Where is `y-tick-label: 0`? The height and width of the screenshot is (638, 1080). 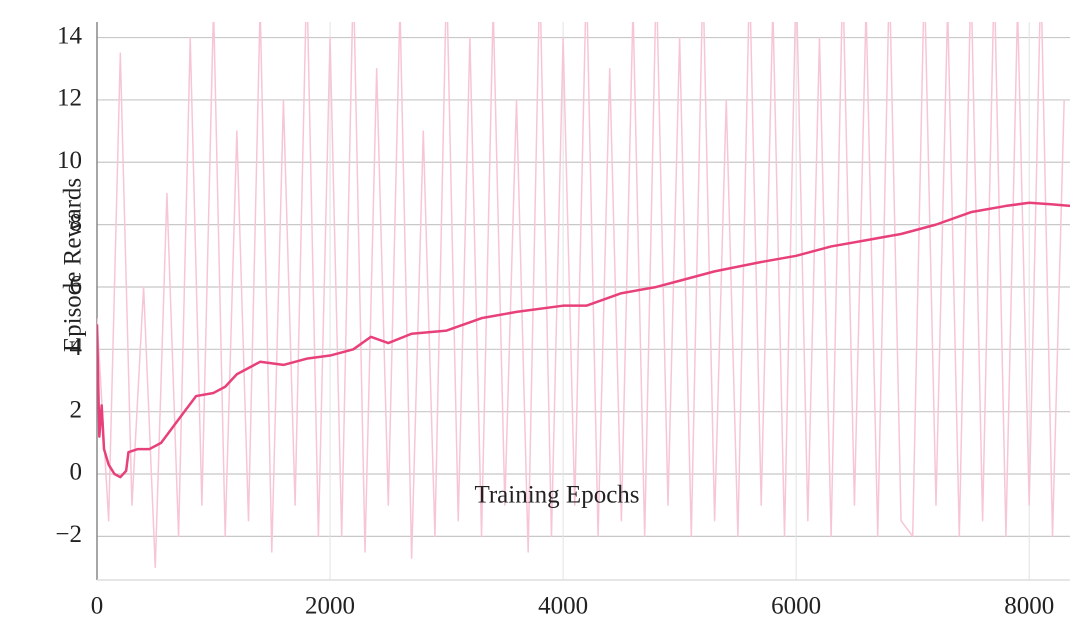
y-tick-label: 0 is located at coordinates (76, 472).